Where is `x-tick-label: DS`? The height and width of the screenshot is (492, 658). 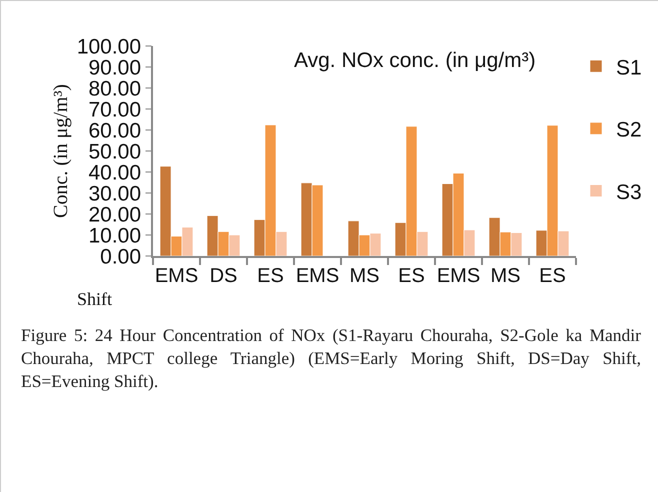 x-tick-label: DS is located at coordinates (224, 275).